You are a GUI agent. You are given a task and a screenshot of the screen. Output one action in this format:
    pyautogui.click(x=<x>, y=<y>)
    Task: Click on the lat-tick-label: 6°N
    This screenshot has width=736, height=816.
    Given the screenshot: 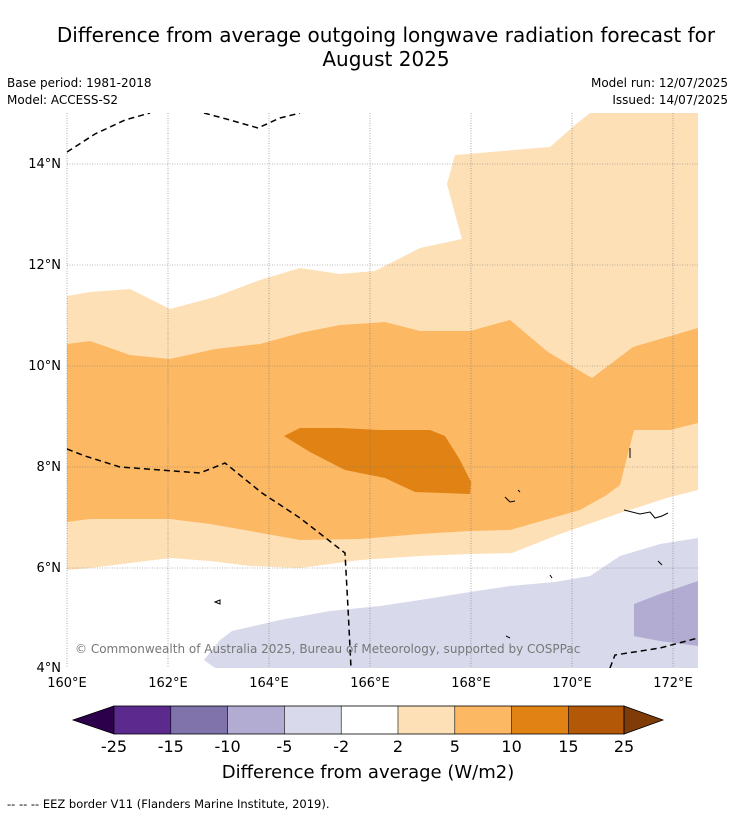 What is the action you would take?
    pyautogui.click(x=49, y=568)
    